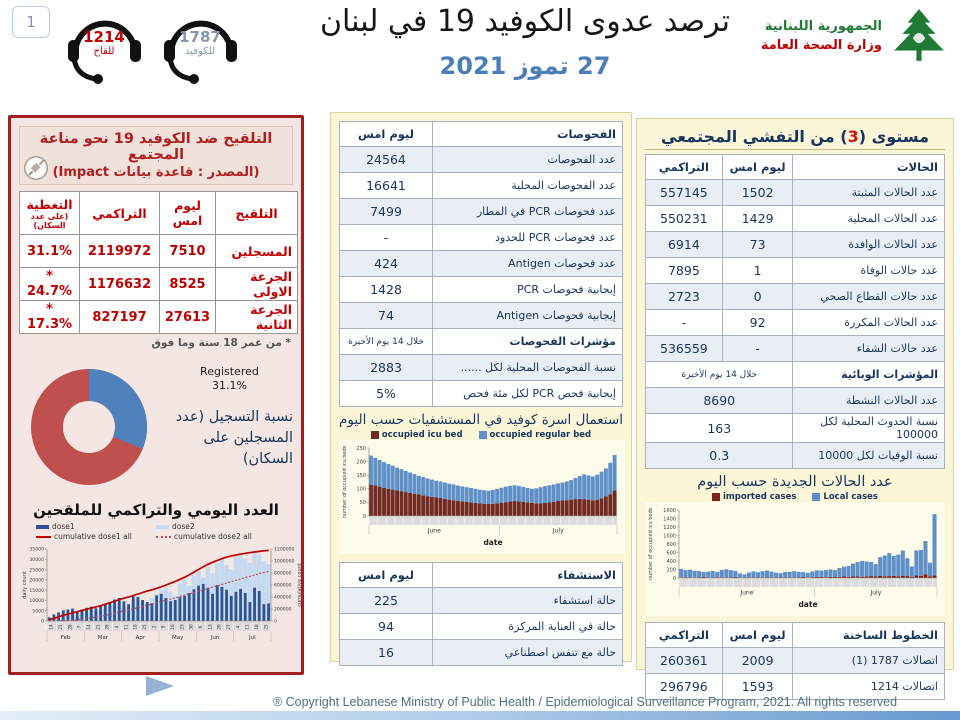  What do you see at coordinates (845, 497) in the screenshot?
I see `legend-local-cases: Local cases` at bounding box center [845, 497].